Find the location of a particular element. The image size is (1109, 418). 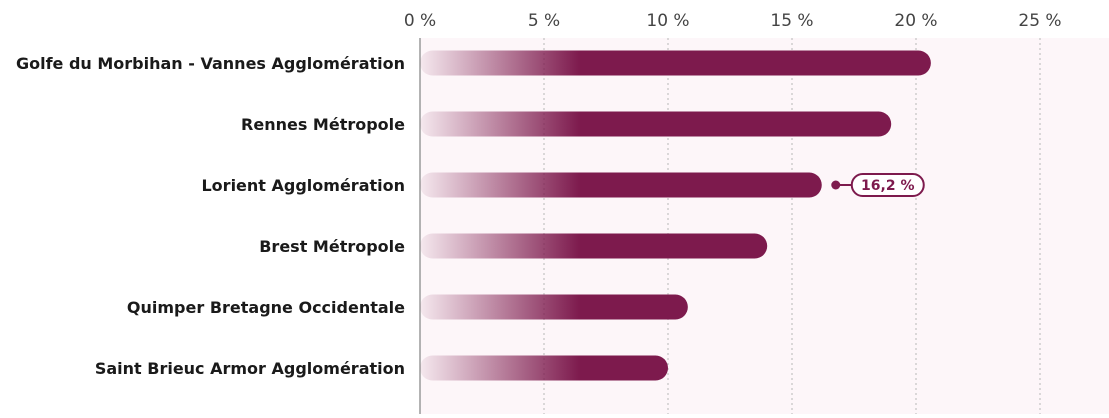

category-label: Lorient Agglomération is located at coordinates (303, 185).